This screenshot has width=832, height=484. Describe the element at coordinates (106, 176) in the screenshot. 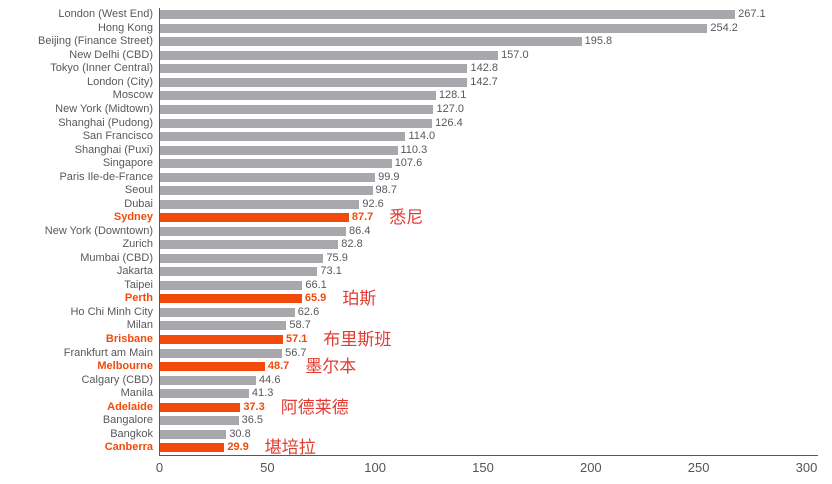

I see `category-label: Paris Ile-de-France` at that location.